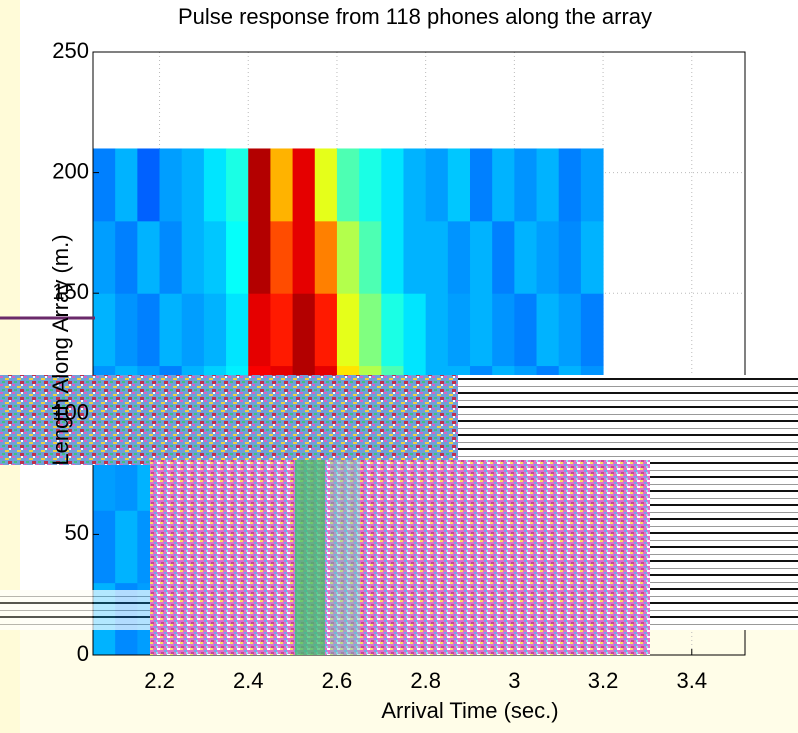 The image size is (798, 733). Describe the element at coordinates (70, 50) in the screenshot. I see `y-tick-label: 250` at that location.